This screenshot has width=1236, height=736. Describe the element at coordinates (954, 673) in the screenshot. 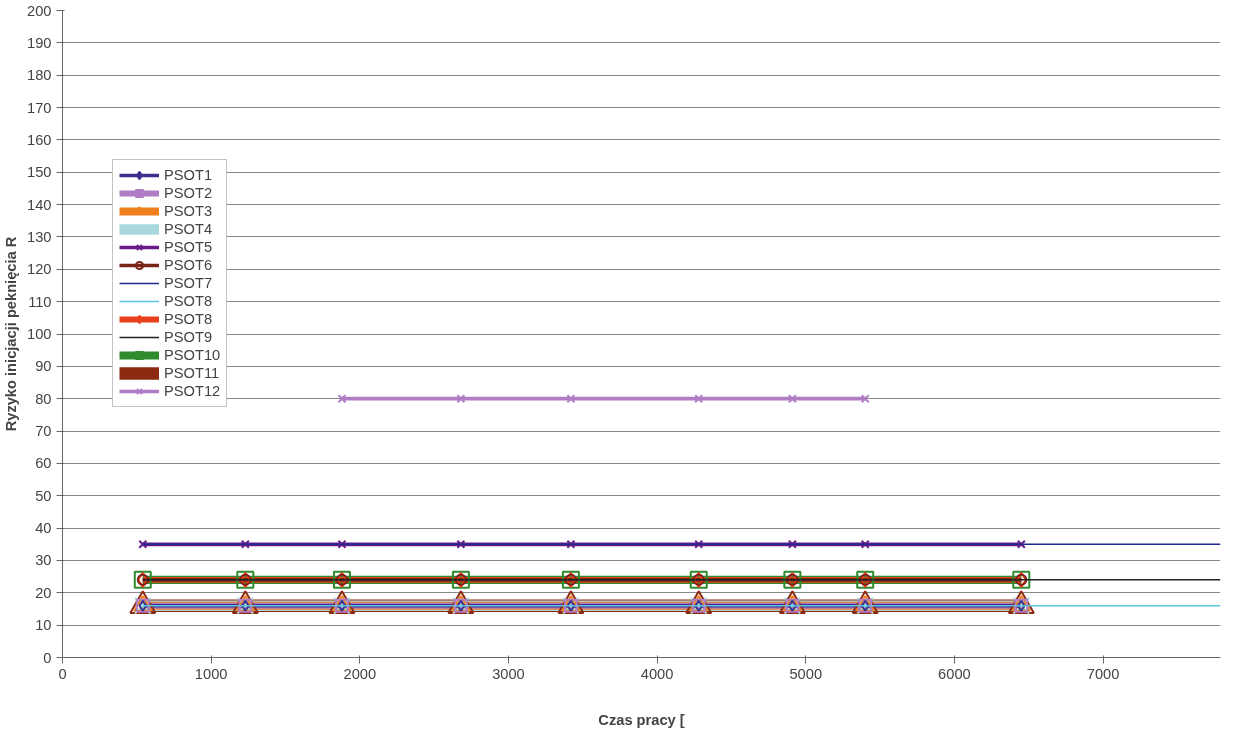

I see `x-tick-label: 6000` at that location.